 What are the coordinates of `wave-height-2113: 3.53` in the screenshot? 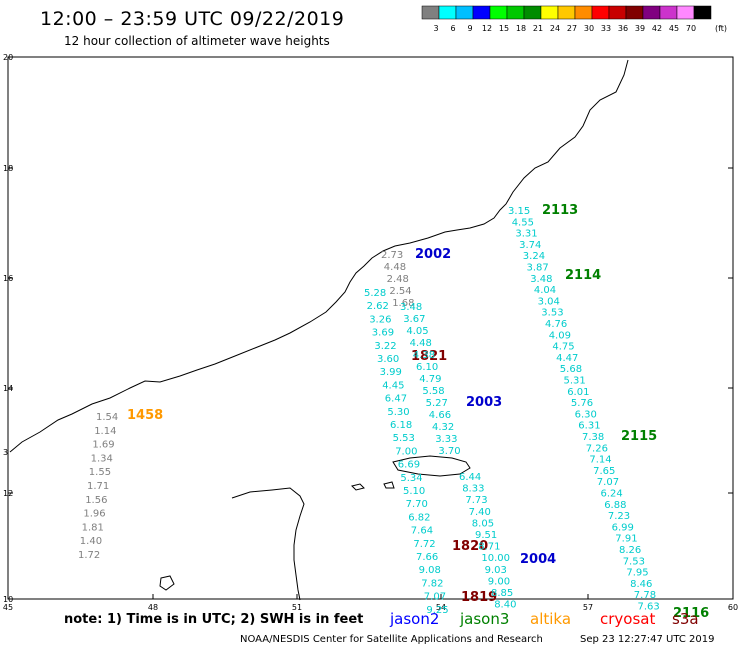 It's located at (552, 313).